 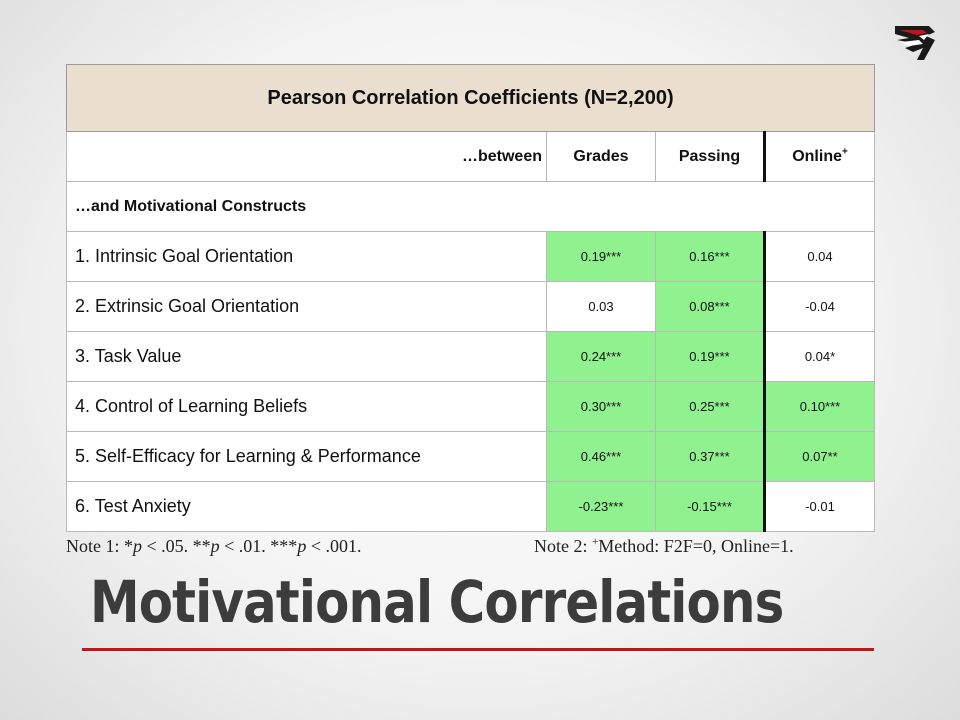 What do you see at coordinates (470, 206) in the screenshot?
I see `section-header: …and Motivational Constructs` at bounding box center [470, 206].